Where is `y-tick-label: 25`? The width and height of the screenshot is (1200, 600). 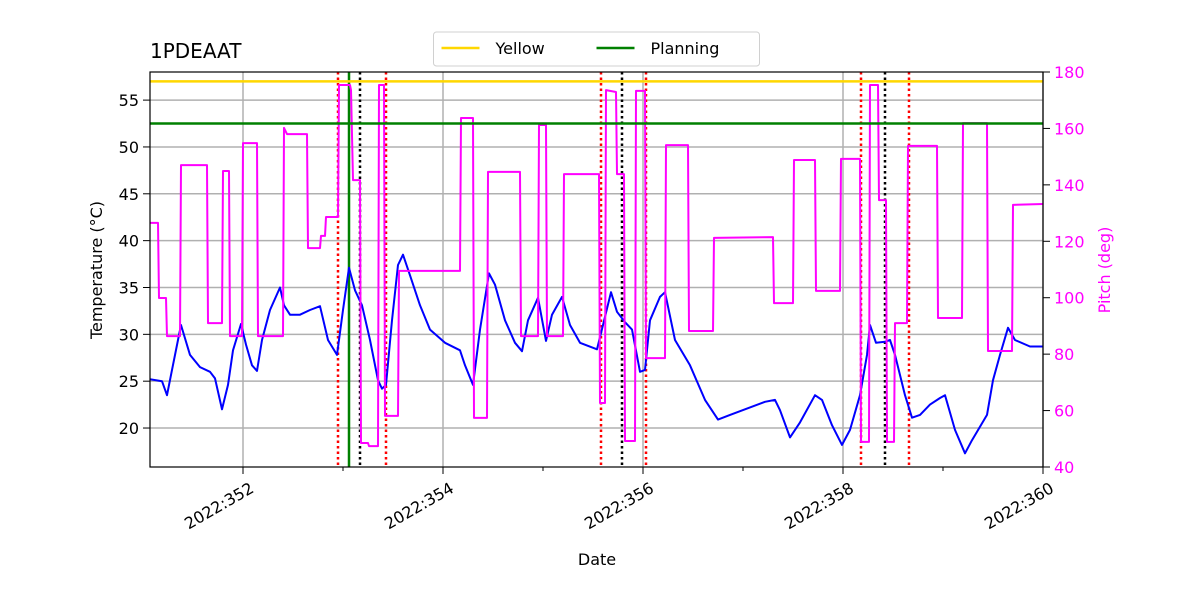
y-tick-label: 25 is located at coordinates (129, 381).